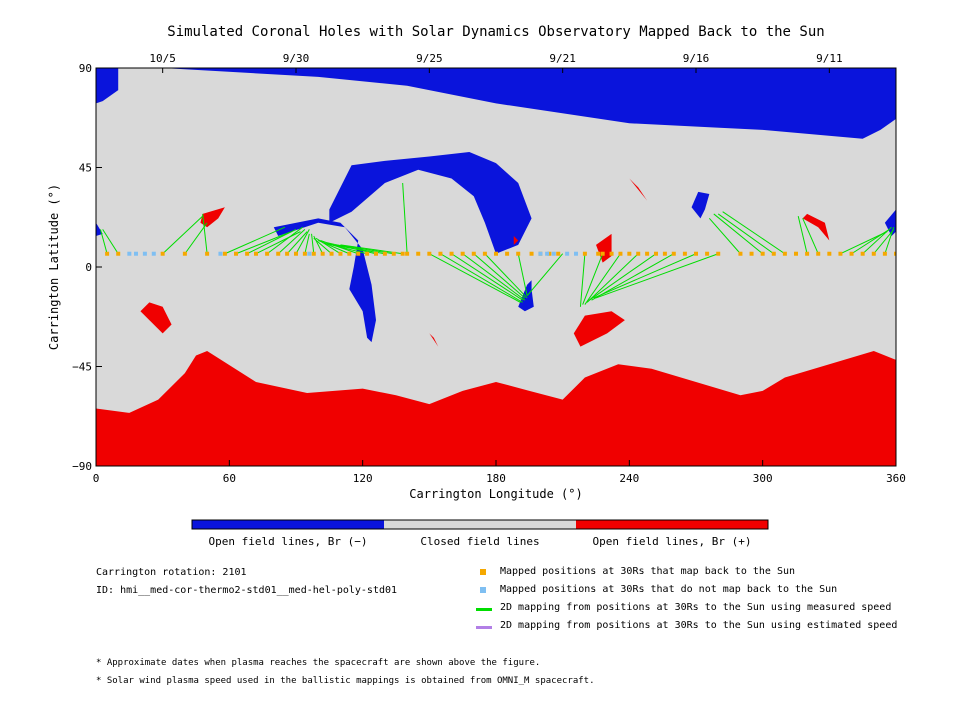 The height and width of the screenshot is (720, 960). What do you see at coordinates (288, 524) in the screenshot?
I see `colorbar-open-negative` at bounding box center [288, 524].